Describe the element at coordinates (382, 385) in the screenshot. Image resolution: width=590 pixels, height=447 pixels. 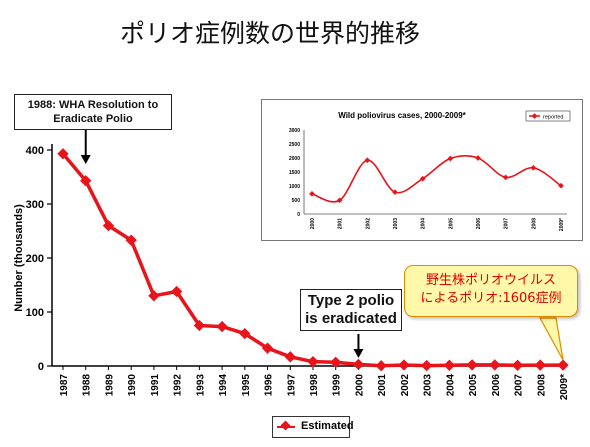
I see `x-tick-label: 2001` at that location.